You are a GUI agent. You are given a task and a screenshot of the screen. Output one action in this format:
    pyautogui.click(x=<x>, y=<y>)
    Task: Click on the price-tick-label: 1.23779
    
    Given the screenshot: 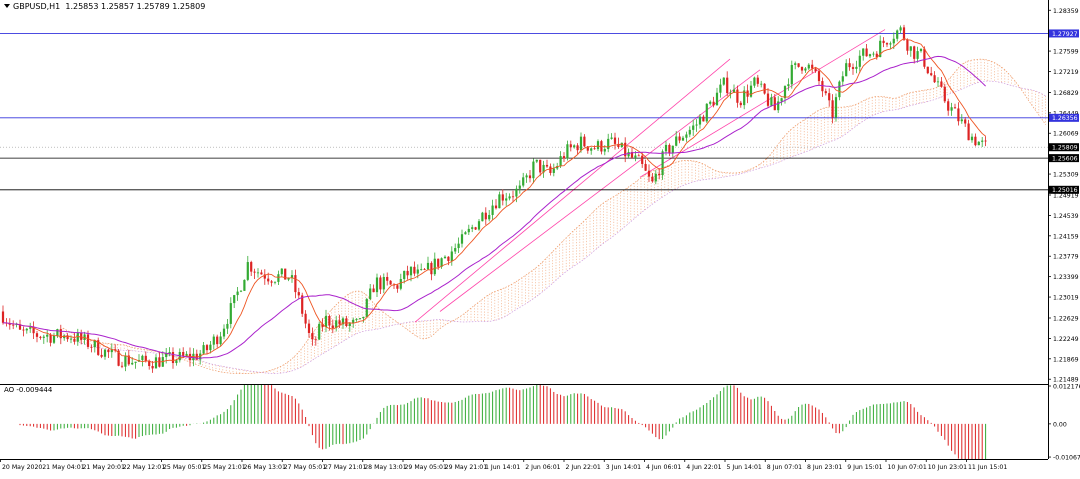 What is the action you would take?
    pyautogui.click(x=1066, y=257)
    